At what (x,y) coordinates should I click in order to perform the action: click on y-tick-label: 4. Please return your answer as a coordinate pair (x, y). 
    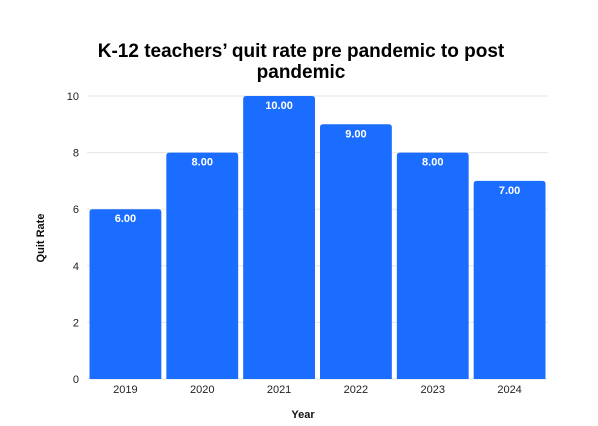
    Looking at the image, I should click on (76, 267).